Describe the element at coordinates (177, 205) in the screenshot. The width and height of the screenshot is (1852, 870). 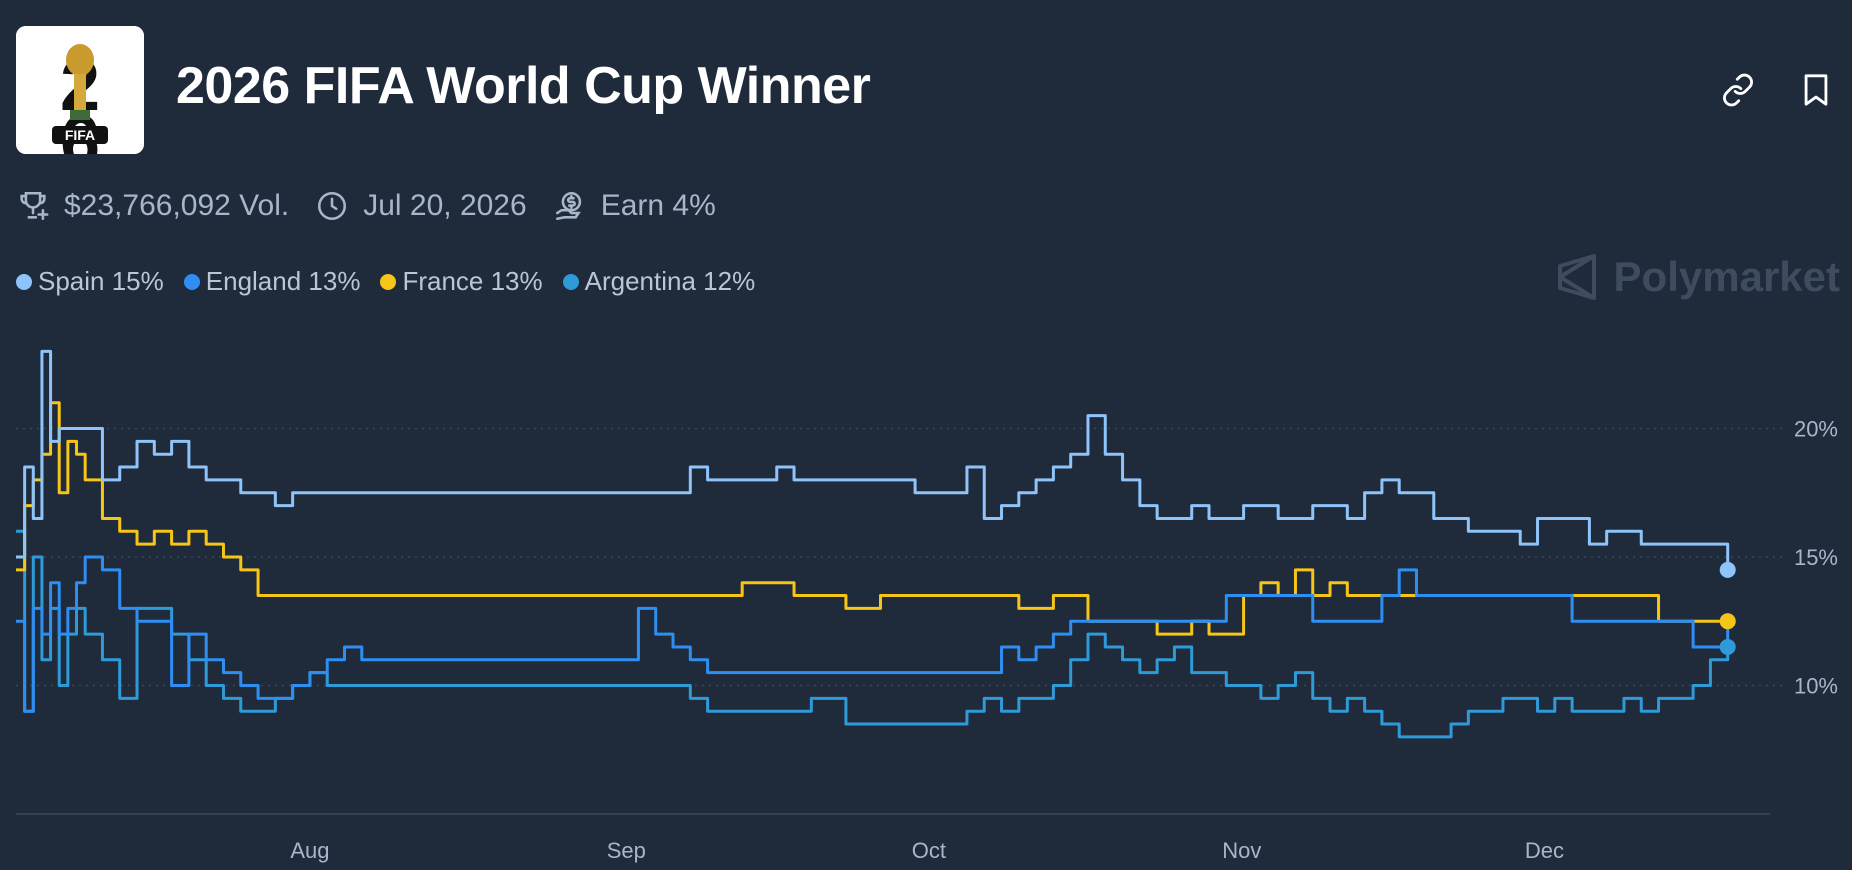
I see `volume-text: $23,766,092 Vol.` at that location.